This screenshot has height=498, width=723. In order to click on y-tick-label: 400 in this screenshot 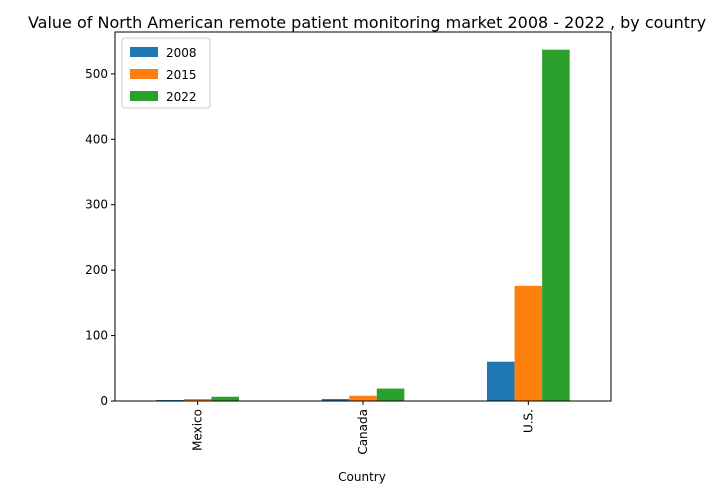, I will do `click(96, 139)`.